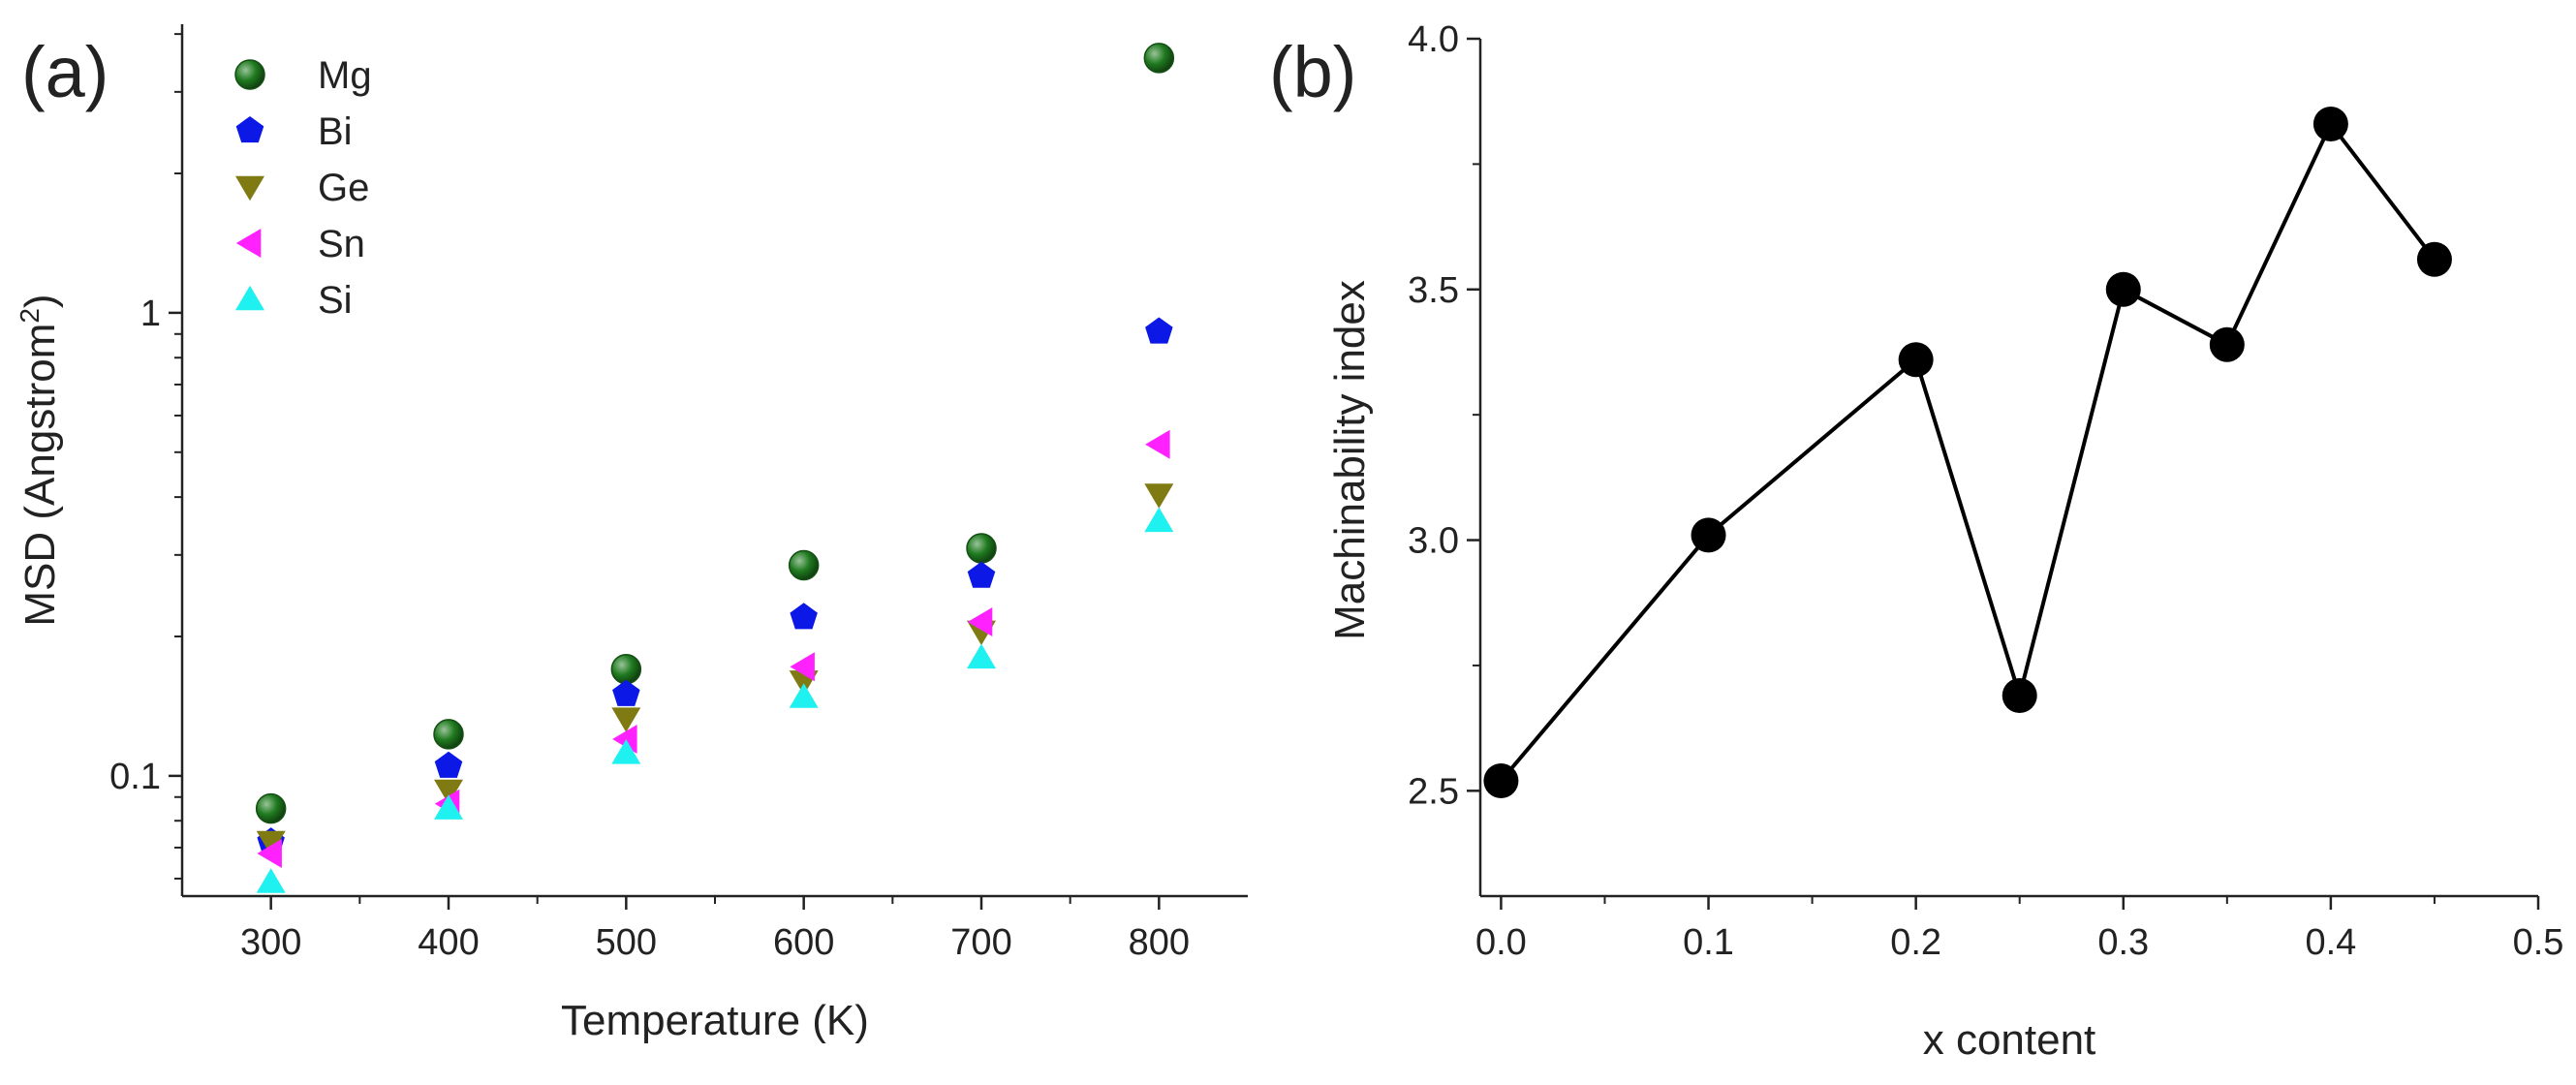 The image size is (2576, 1085). Describe the element at coordinates (65, 72) in the screenshot. I see `panel-a-label: (a)` at that location.